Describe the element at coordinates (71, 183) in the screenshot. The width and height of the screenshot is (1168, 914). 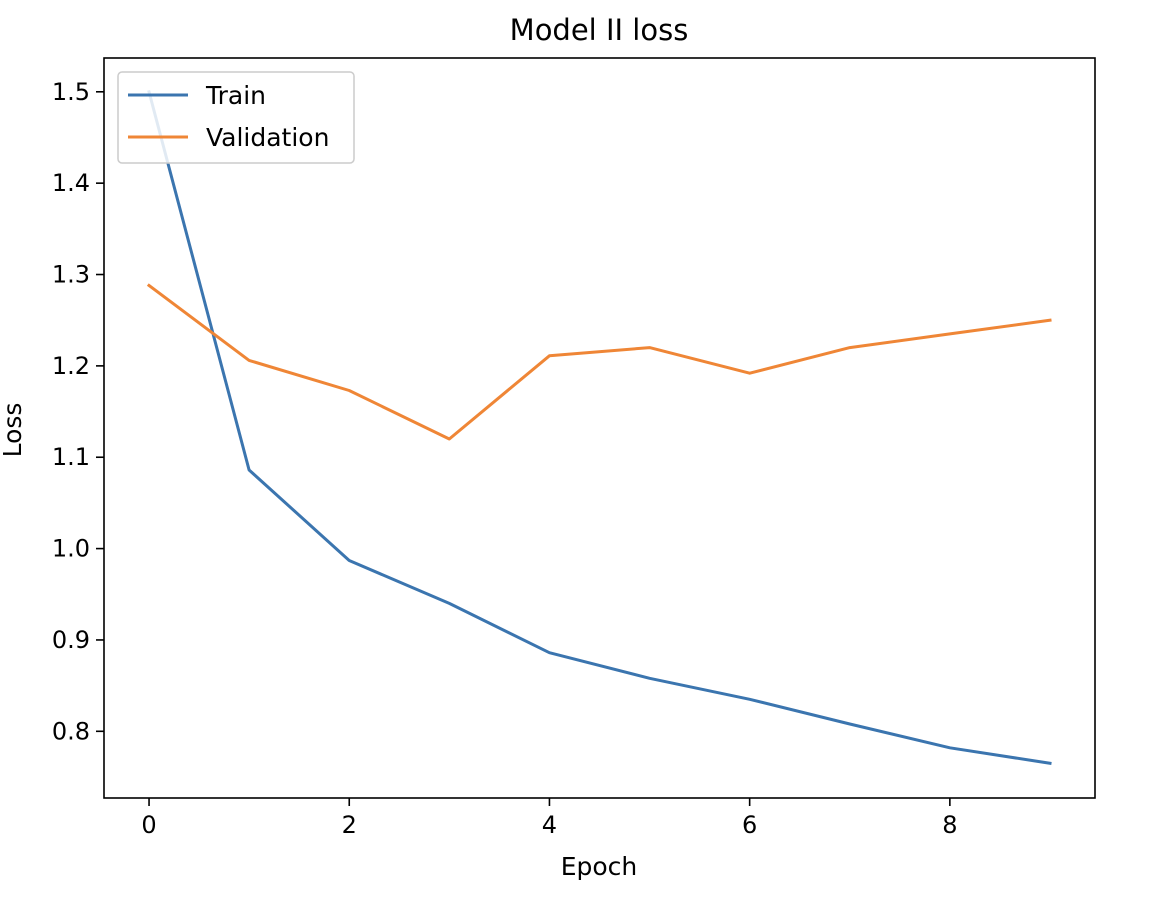
I see `y-tick-label: 1.4` at that location.